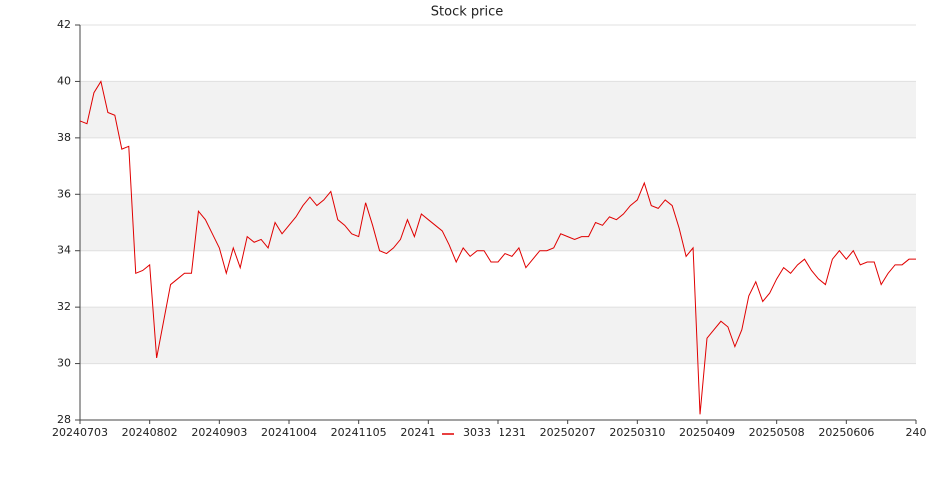 The image size is (935, 500). What do you see at coordinates (477, 432) in the screenshot?
I see `legend-label: 3033` at bounding box center [477, 432].